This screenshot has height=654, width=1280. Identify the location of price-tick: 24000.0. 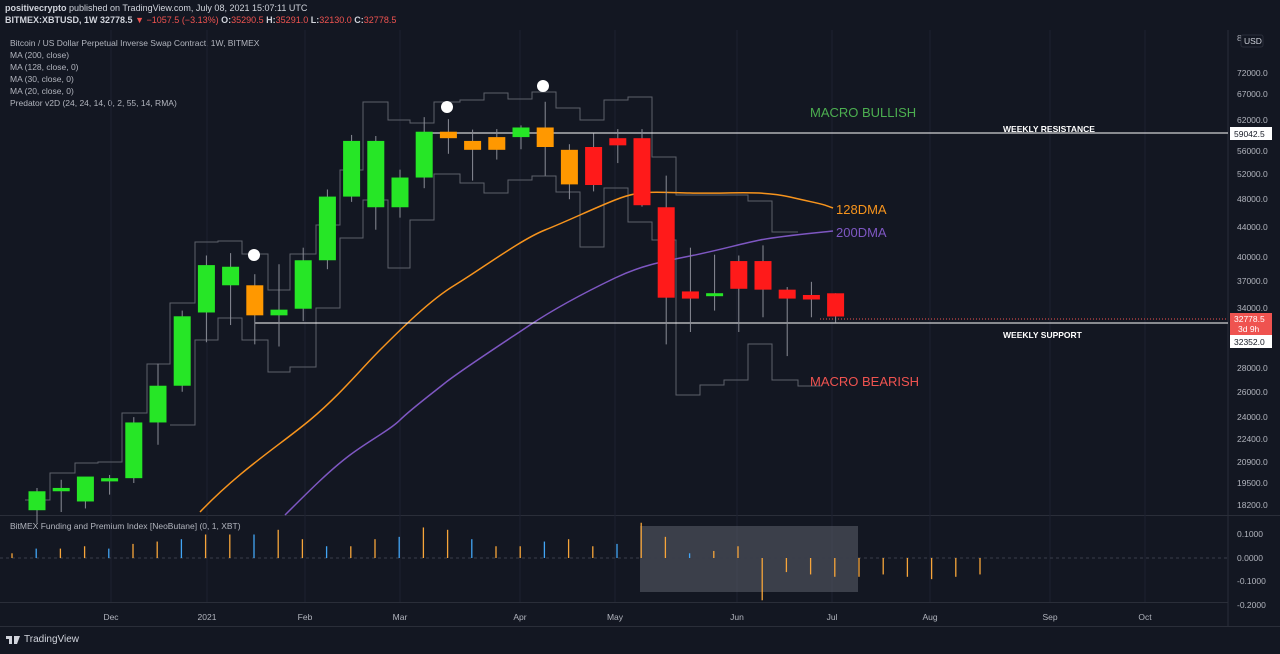
(1252, 417).